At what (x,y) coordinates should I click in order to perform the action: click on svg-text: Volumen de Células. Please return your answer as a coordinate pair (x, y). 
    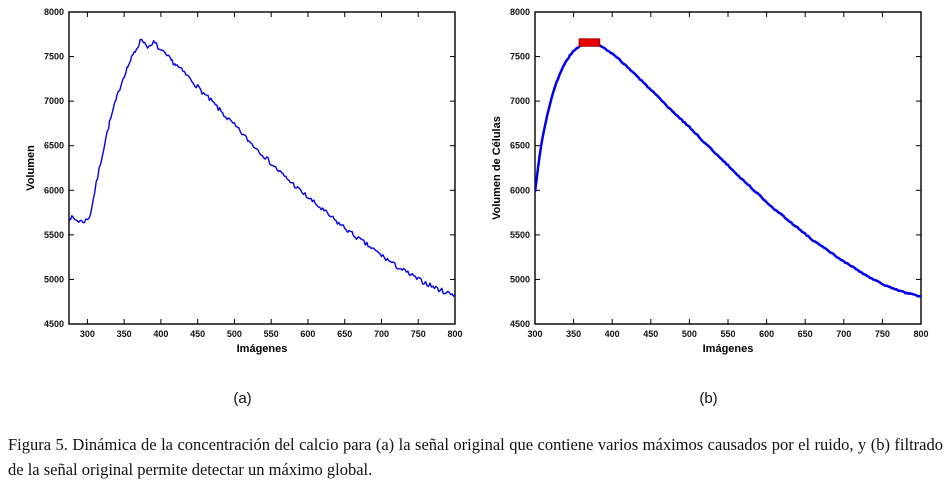
    Looking at the image, I should click on (497, 168).